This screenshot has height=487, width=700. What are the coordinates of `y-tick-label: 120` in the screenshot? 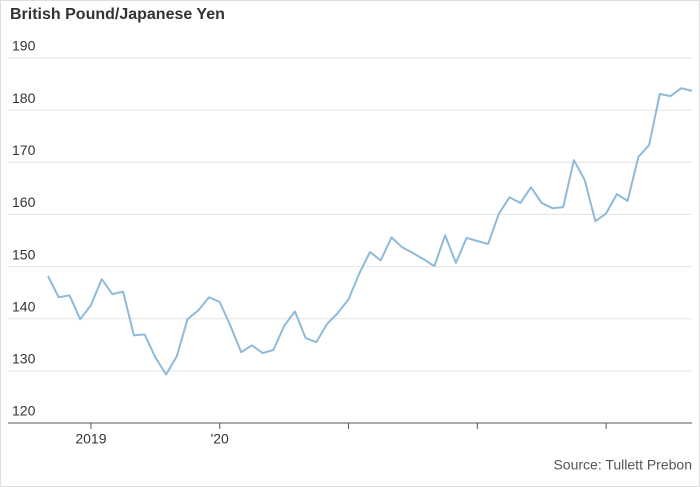 It's located at (24, 411).